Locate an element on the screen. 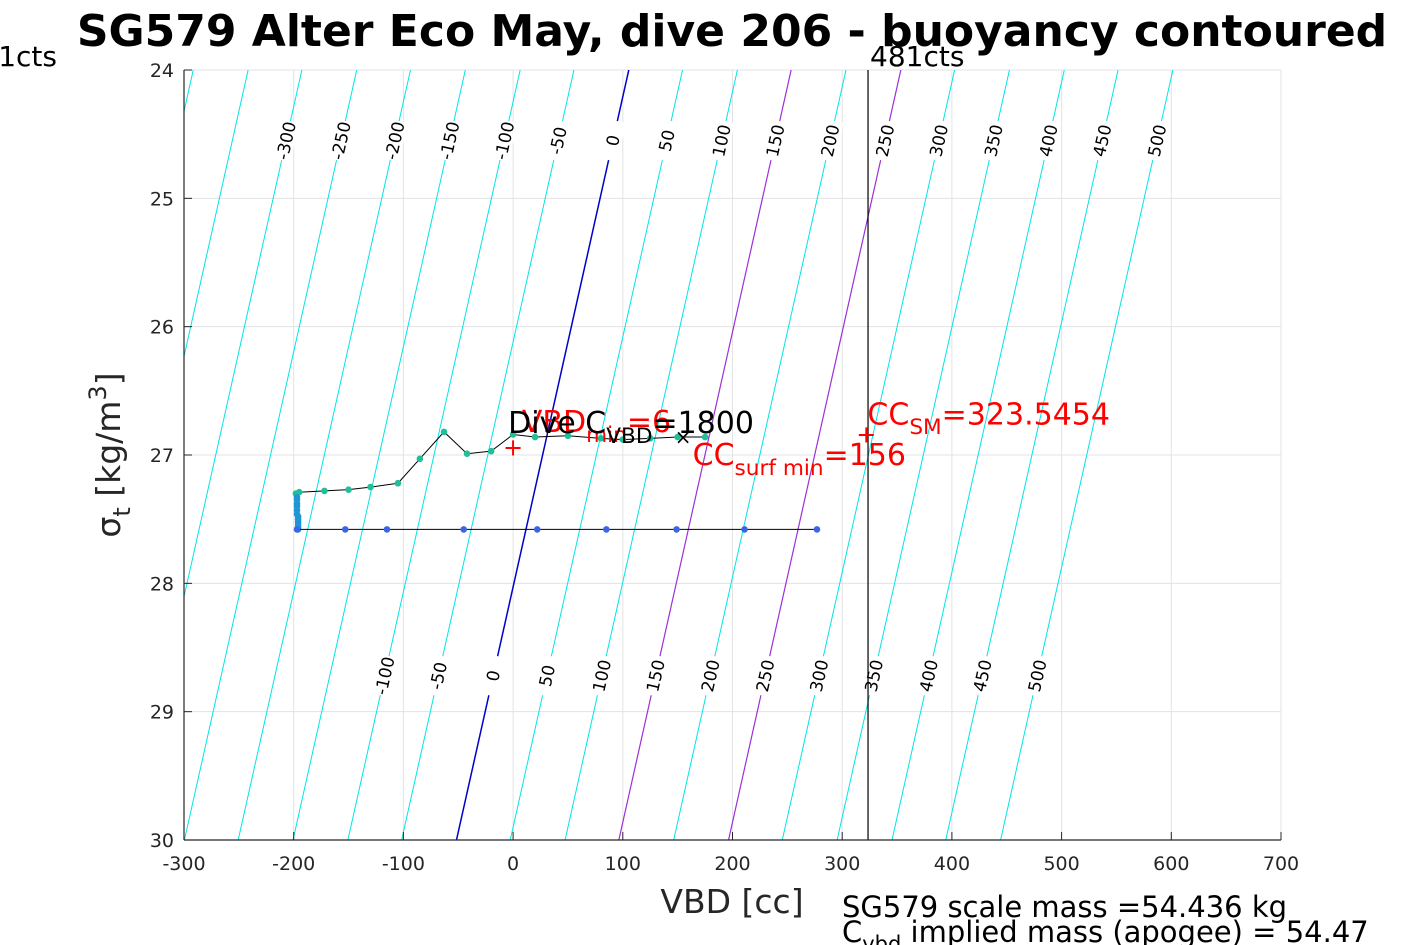 The width and height of the screenshot is (1417, 945). contour-label: 250 is located at coordinates (886, 141).